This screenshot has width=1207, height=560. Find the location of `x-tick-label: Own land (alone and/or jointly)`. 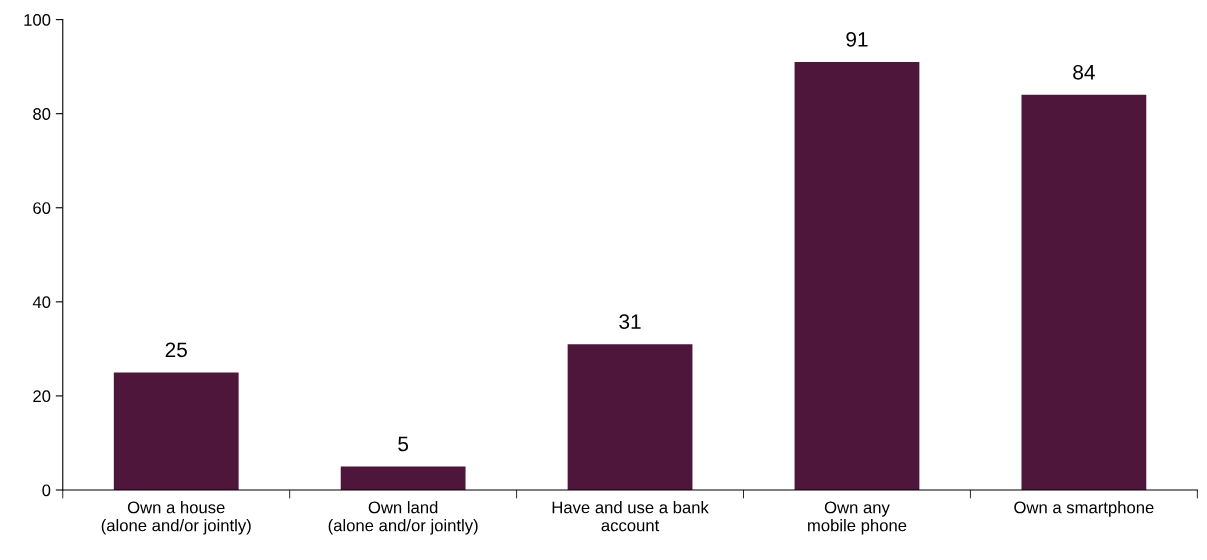

x-tick-label: Own land (alone and/or jointly) is located at coordinates (403, 518).